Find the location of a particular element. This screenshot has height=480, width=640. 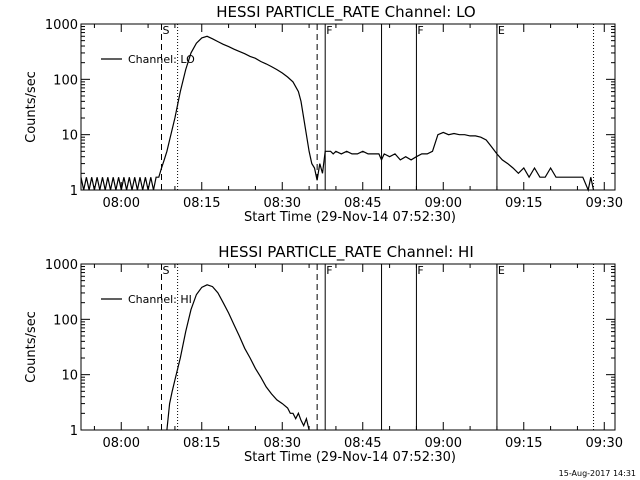

chart-title: HESSI PARTICLE_RATE Channel: LO is located at coordinates (345, 12).